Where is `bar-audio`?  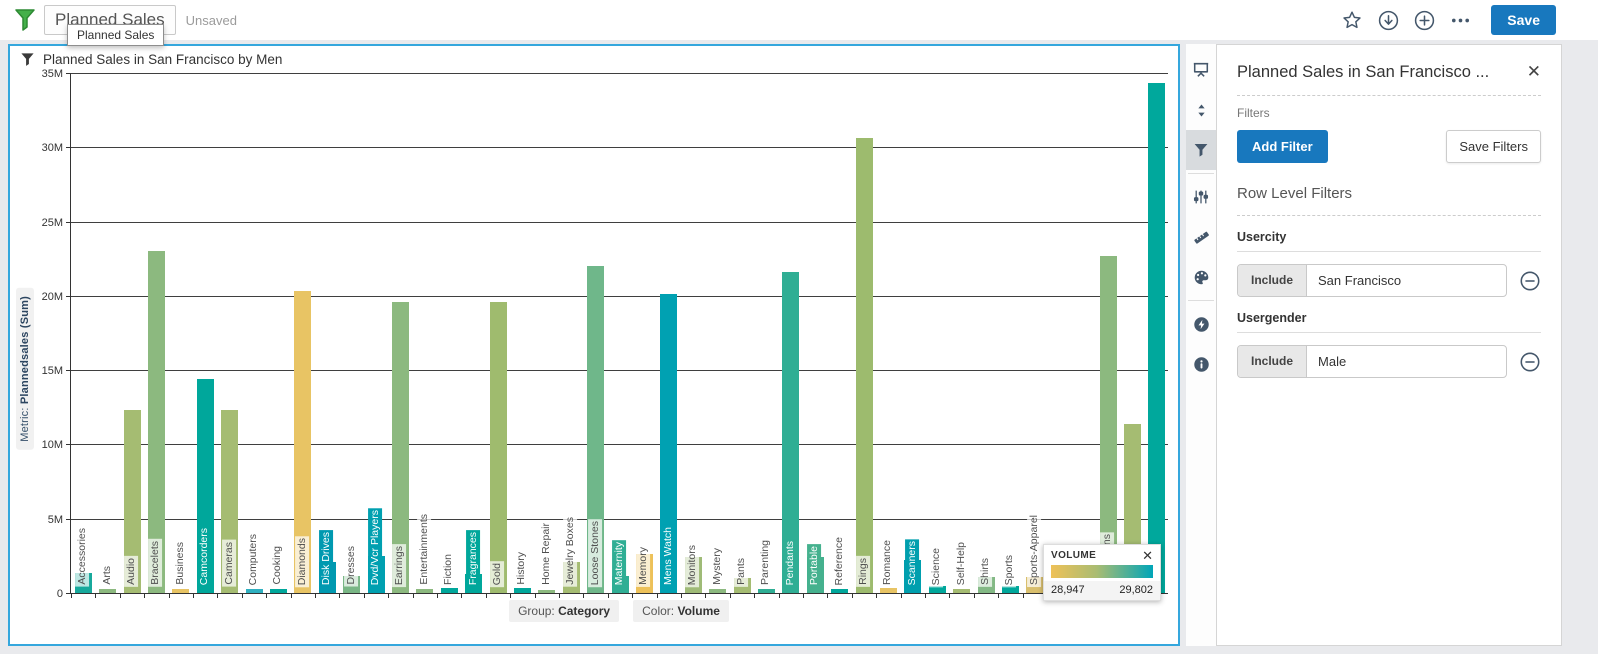 bar-audio is located at coordinates (132, 501).